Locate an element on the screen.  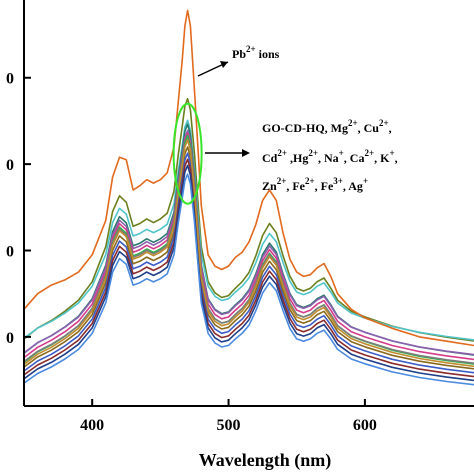
y-tick-label-3: 0 is located at coordinates (10, 165).